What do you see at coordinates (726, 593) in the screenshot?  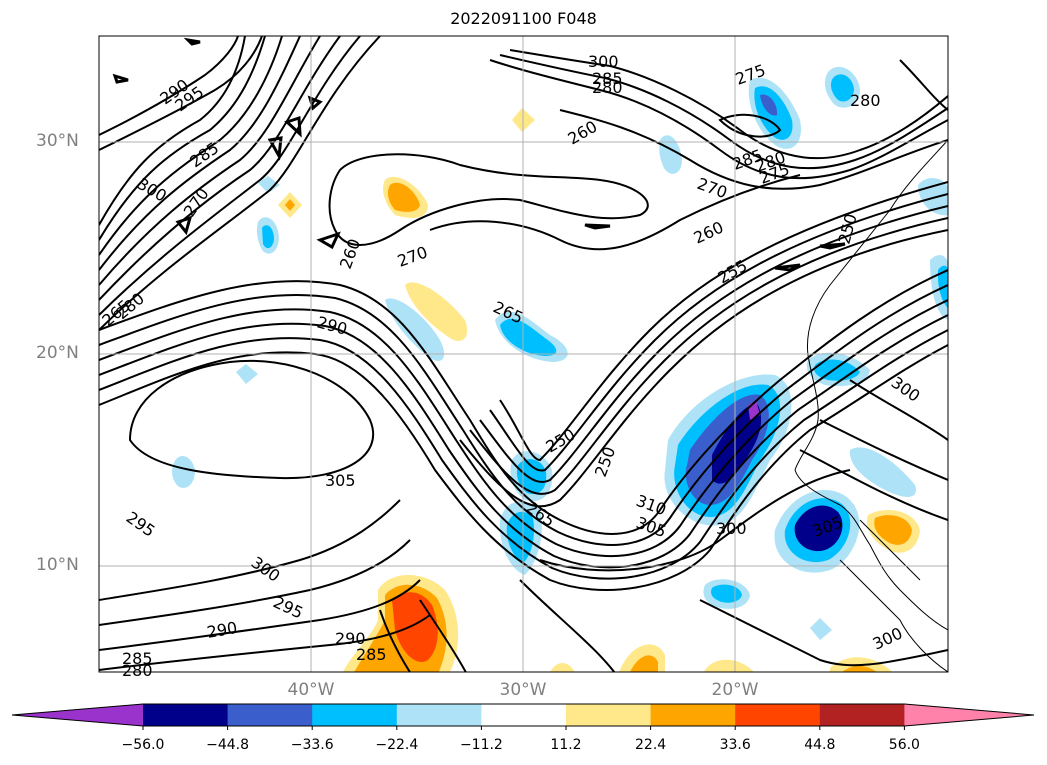 I see `negative-anomaly-small-1-core` at bounding box center [726, 593].